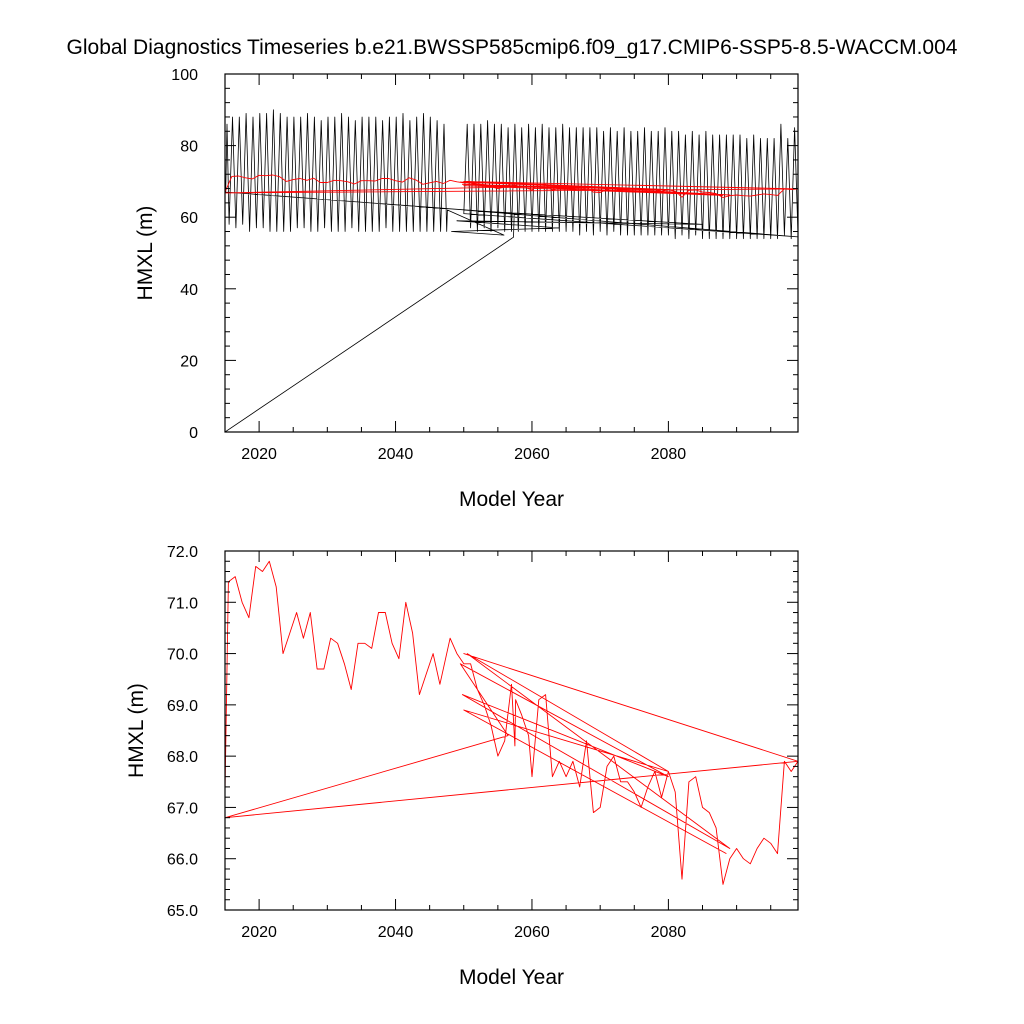  Describe the element at coordinates (182, 808) in the screenshot. I see `y-tick-label: 67.0` at that location.